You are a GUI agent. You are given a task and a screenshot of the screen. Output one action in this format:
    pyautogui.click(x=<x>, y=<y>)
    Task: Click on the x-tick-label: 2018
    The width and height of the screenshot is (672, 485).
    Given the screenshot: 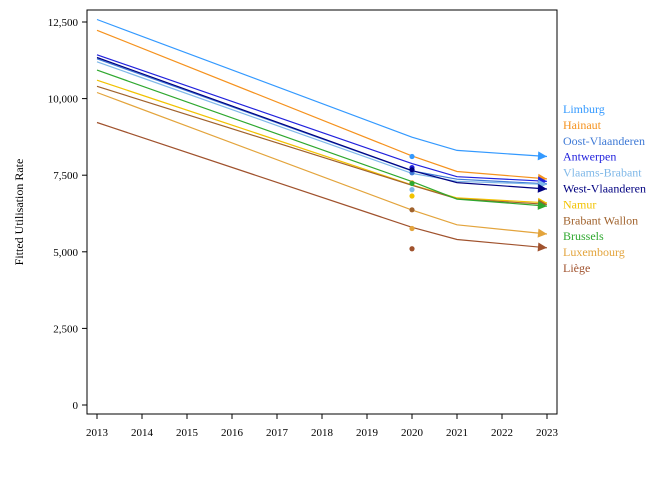 What is the action you would take?
    pyautogui.click(x=322, y=433)
    